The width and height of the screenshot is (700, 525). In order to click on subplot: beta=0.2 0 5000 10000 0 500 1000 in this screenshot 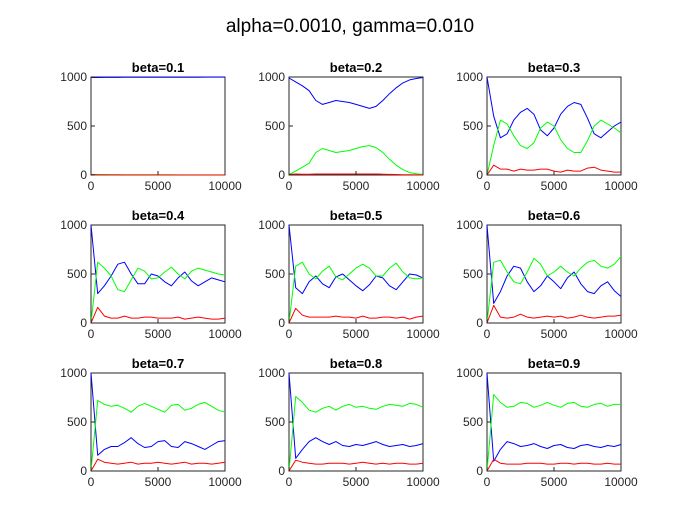, I will do `click(349, 126)`.